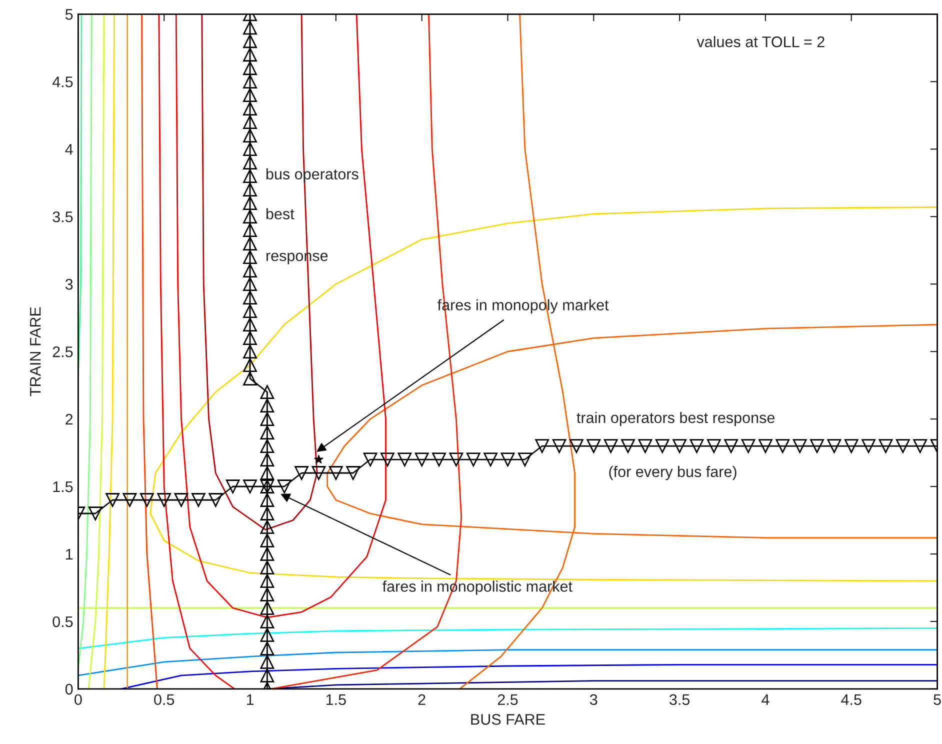 This screenshot has height=744, width=942. I want to click on x-tick-label: 1, so click(250, 699).